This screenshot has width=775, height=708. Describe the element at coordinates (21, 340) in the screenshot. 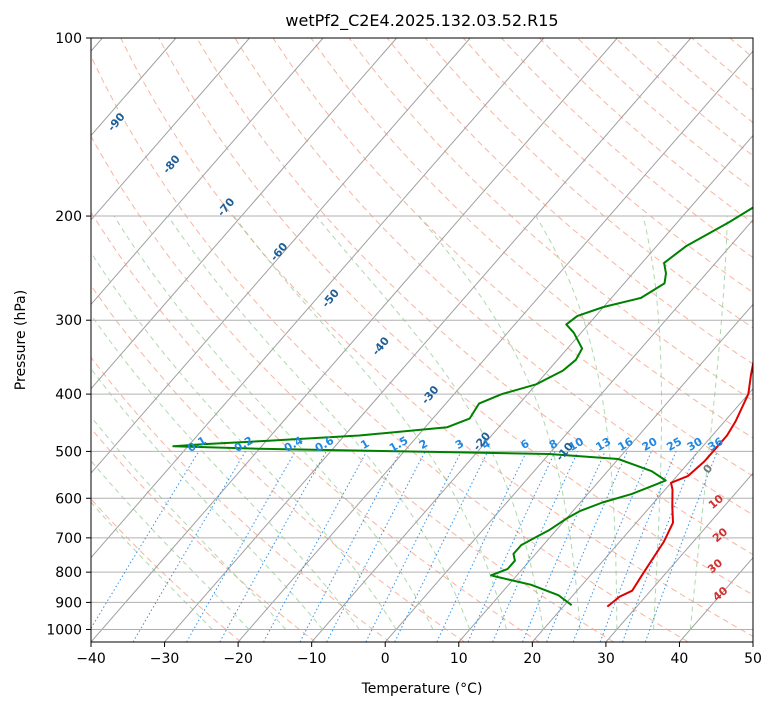

I see `y-axis-label: Pressure (hPa)` at that location.